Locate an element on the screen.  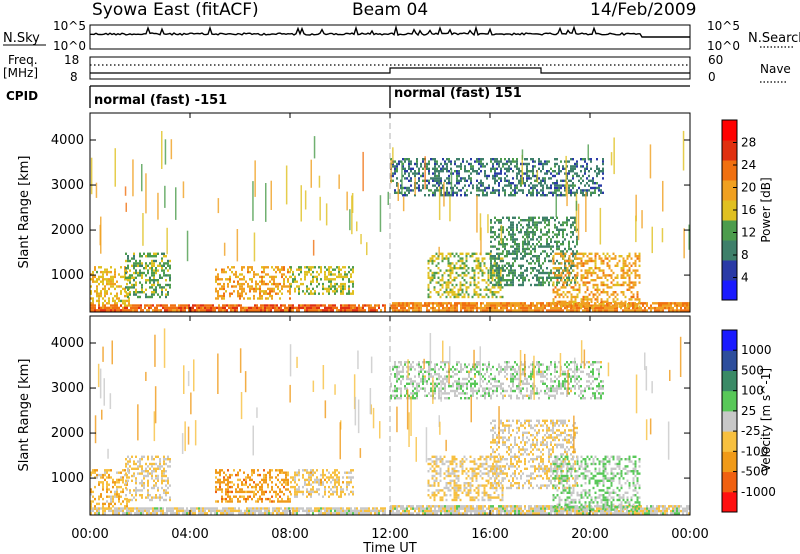
nsky-label: N.Sky is located at coordinates (21, 38).